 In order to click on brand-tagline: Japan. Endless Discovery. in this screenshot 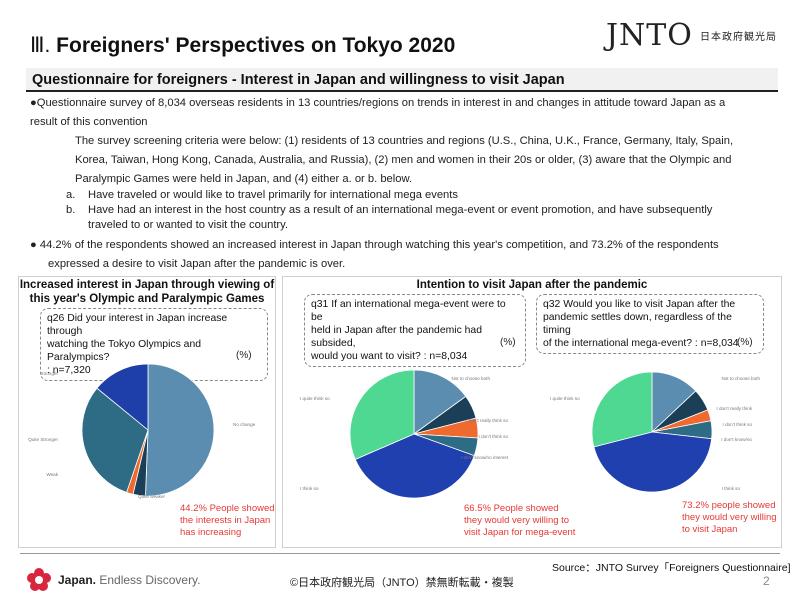, I will do `click(129, 580)`.